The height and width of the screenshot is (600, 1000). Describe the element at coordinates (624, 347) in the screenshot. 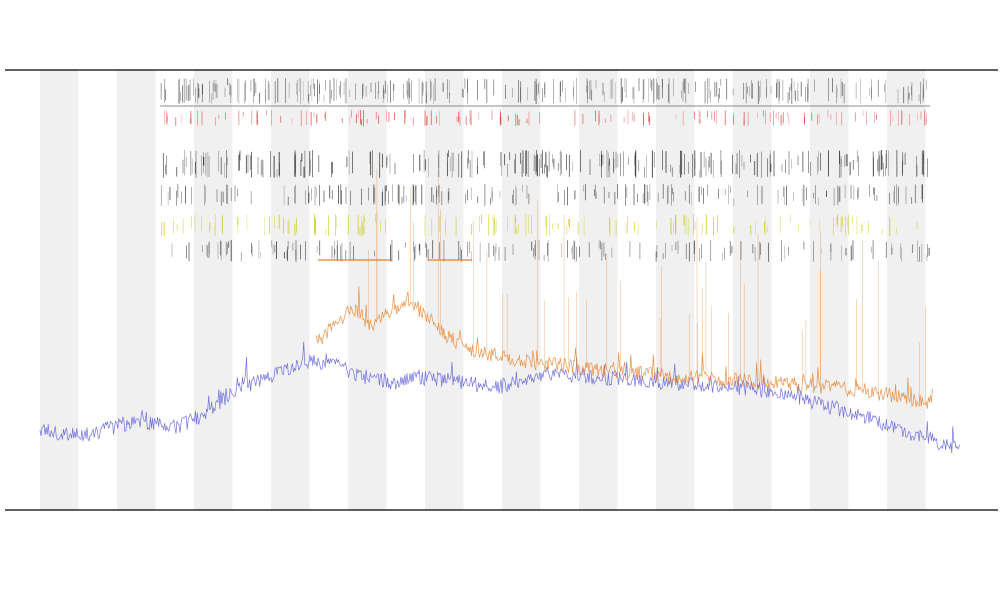

I see `series-line` at that location.